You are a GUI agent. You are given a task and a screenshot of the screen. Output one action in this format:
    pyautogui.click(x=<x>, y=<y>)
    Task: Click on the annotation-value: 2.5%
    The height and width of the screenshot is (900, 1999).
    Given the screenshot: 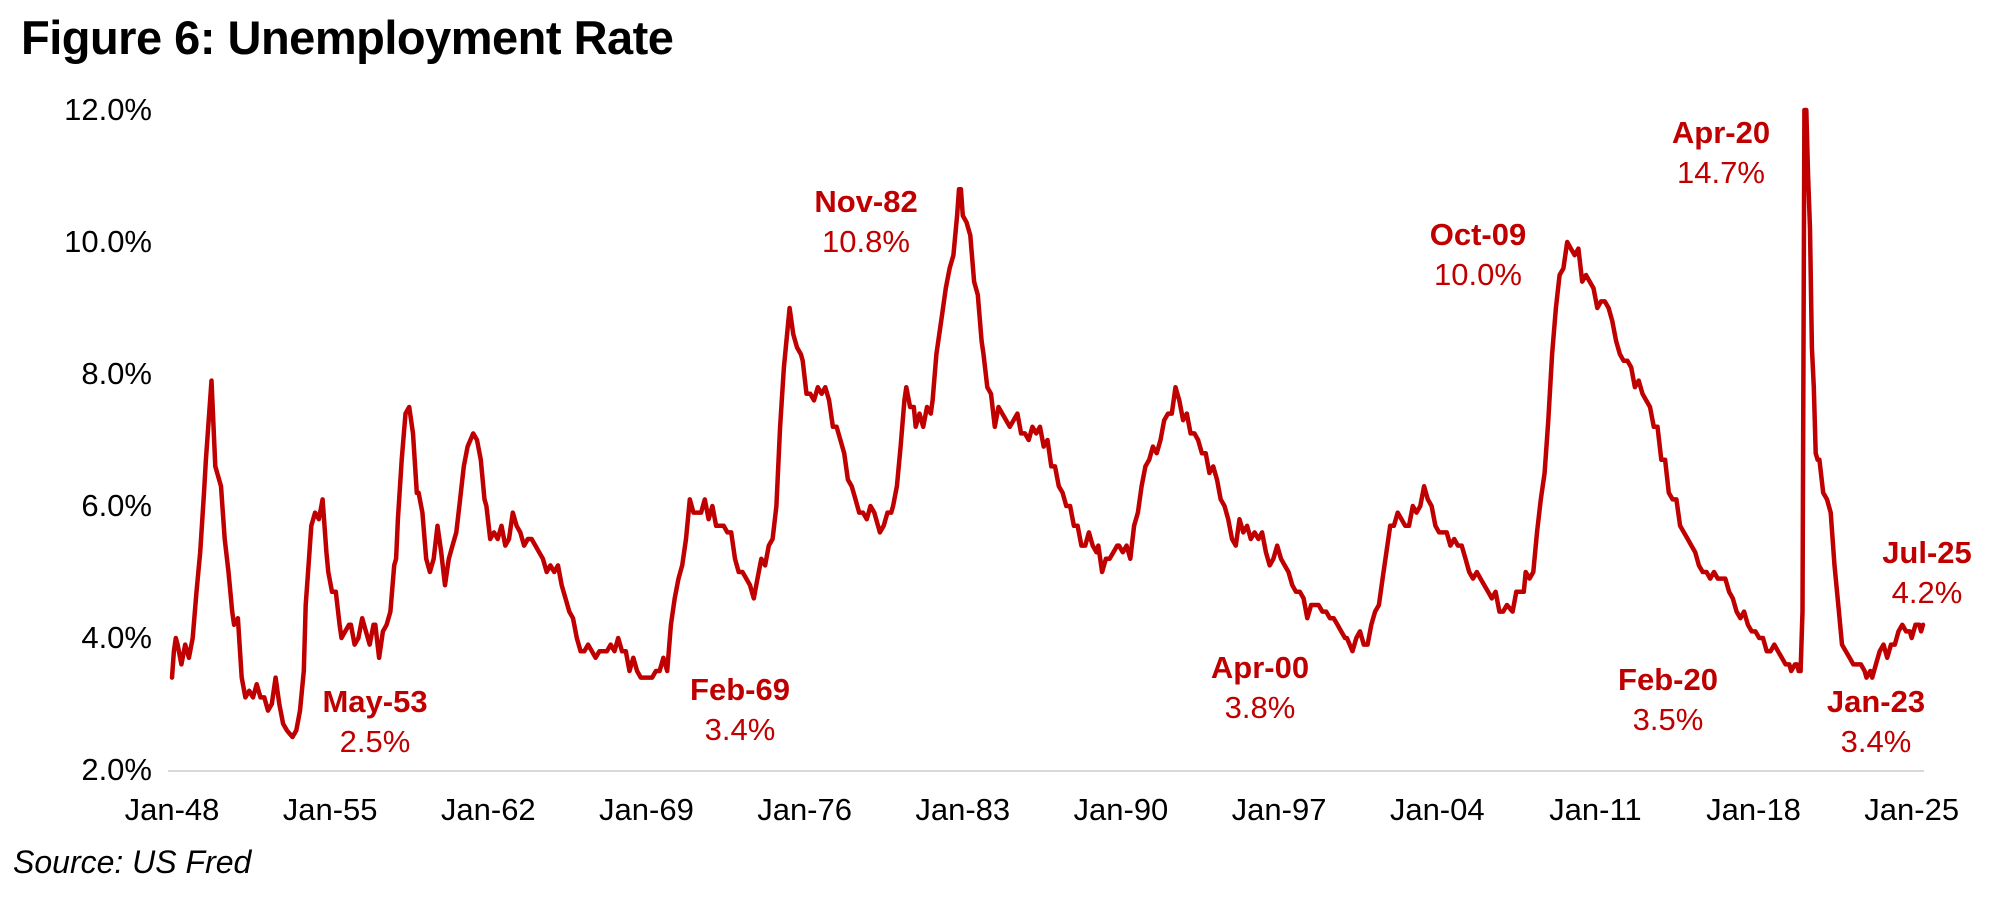 What is the action you would take?
    pyautogui.click(x=375, y=741)
    